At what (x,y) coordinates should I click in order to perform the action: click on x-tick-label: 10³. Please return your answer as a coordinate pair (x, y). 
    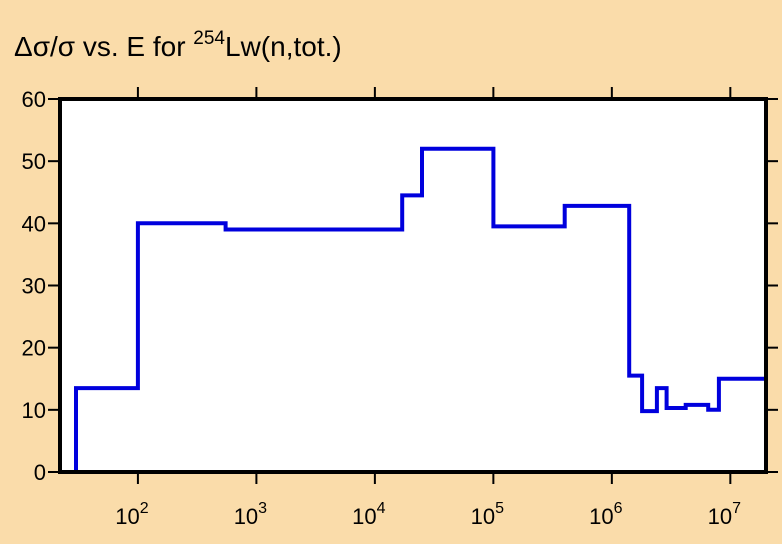
    Looking at the image, I should click on (250, 514).